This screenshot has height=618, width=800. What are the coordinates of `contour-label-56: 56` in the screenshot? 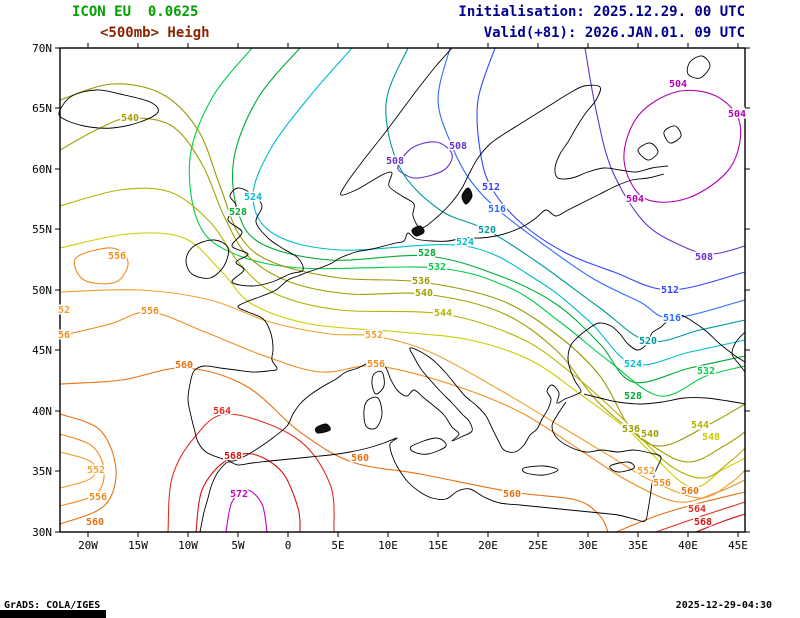 It's located at (64, 335).